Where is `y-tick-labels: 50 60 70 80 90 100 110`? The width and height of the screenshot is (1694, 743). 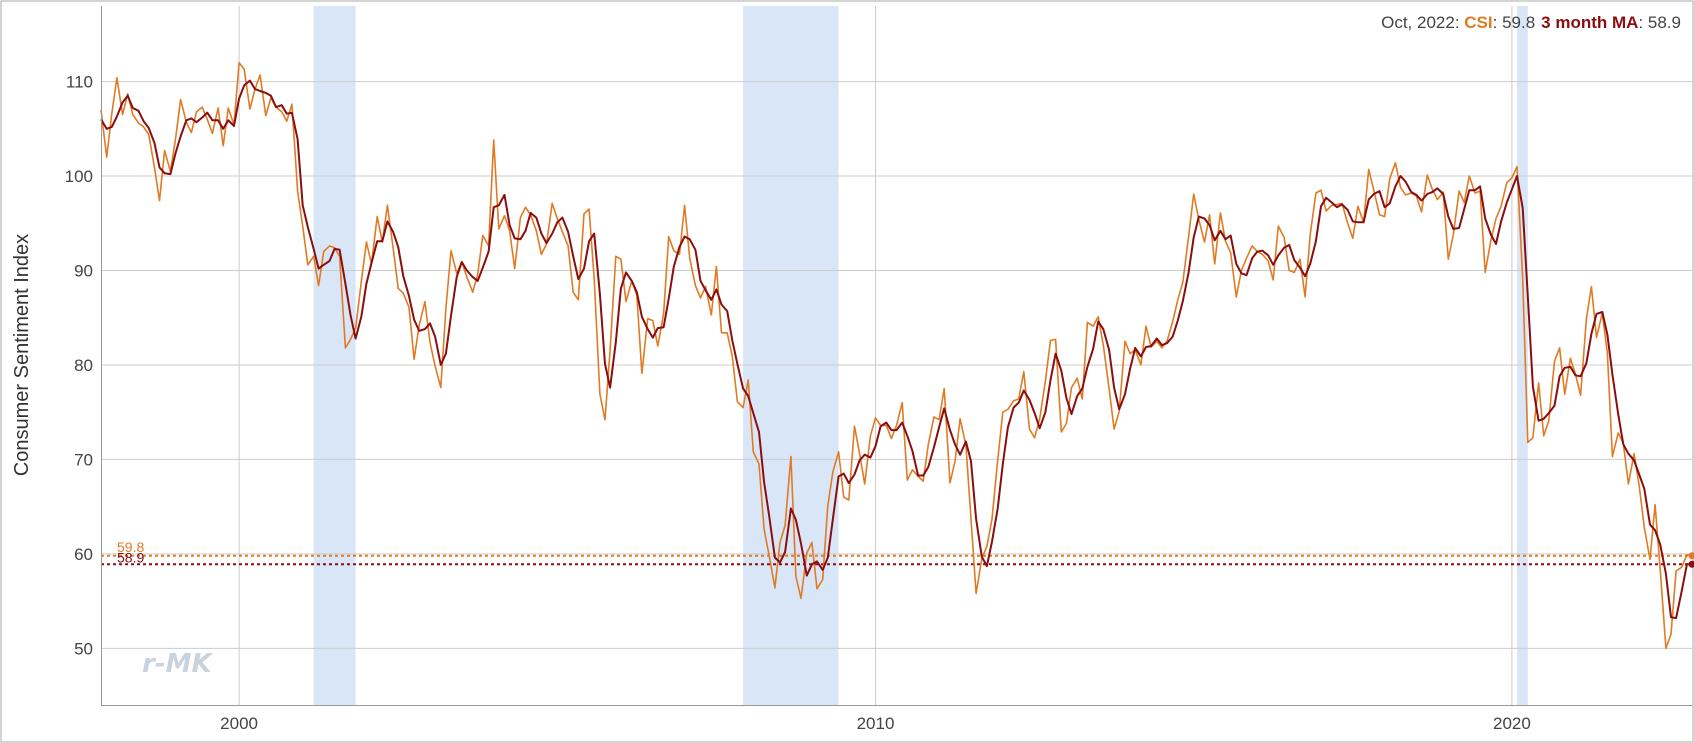 y-tick-labels: 50 60 70 80 90 100 110 is located at coordinates (79, 366).